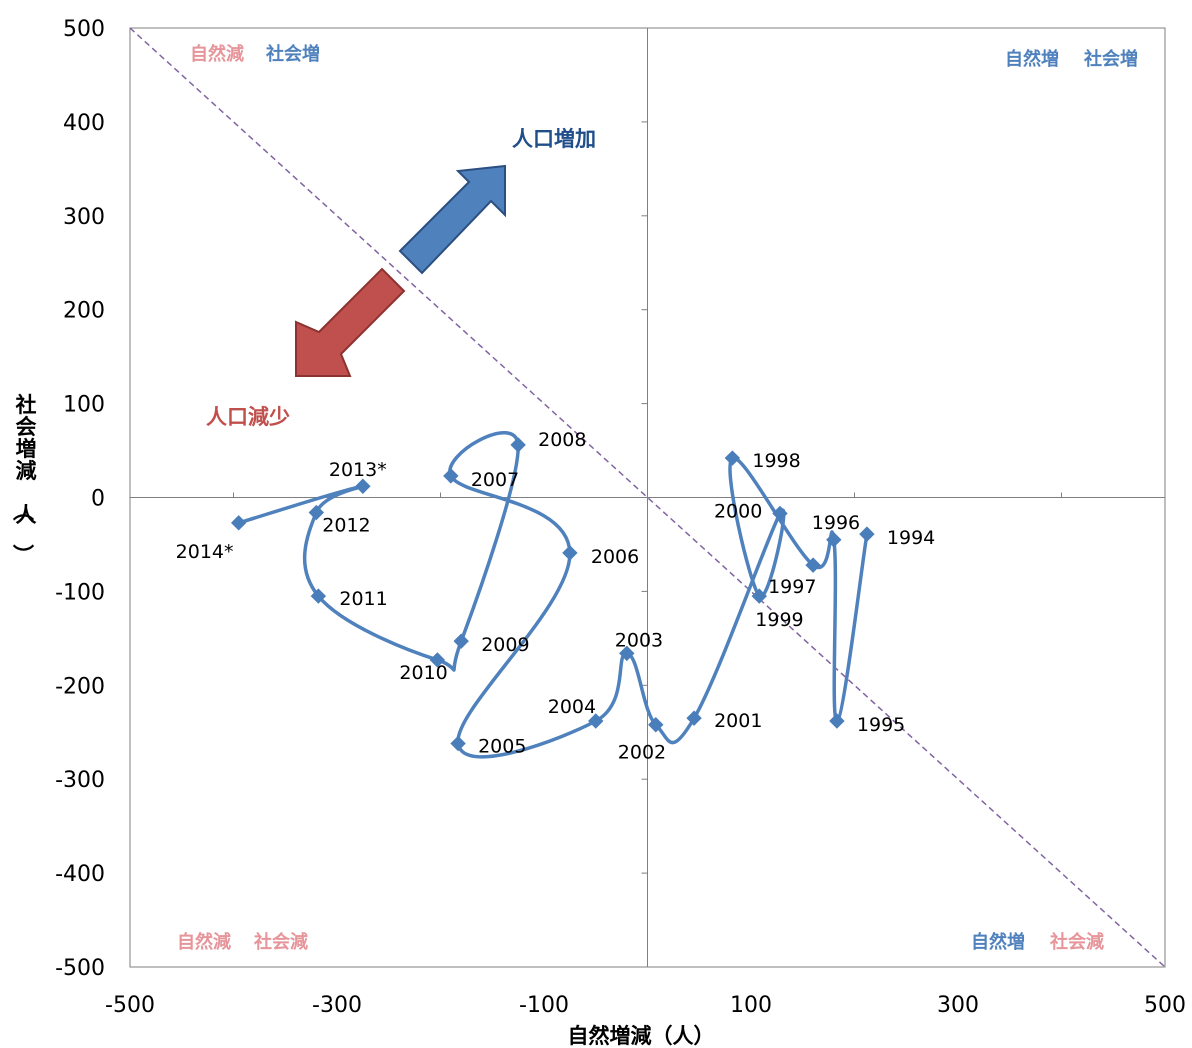  Describe the element at coordinates (505, 645) in the screenshot. I see `point-label-2009: 2009` at that location.